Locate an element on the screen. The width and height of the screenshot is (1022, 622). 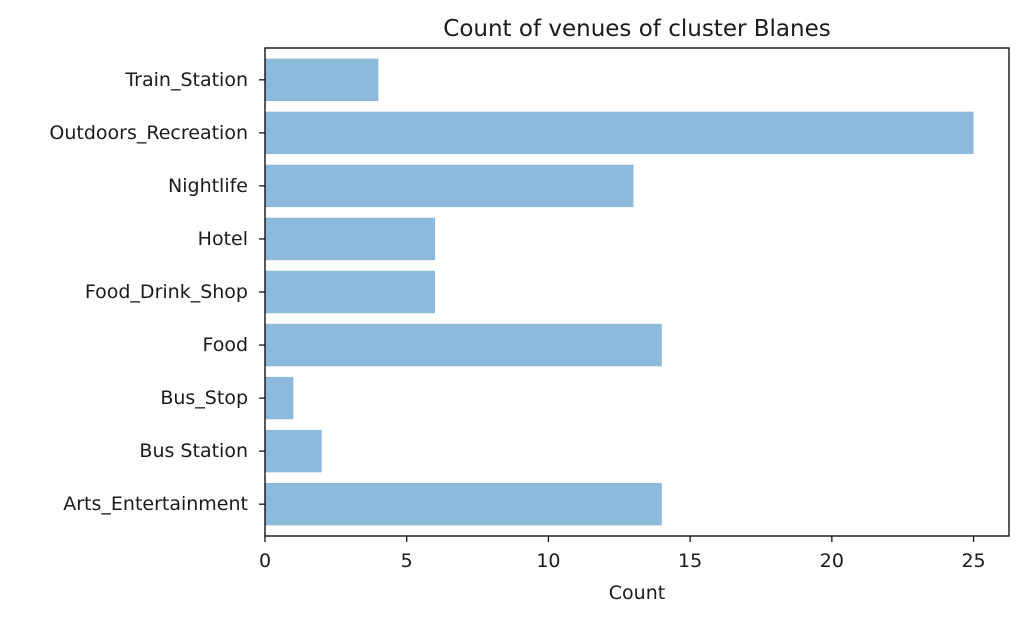
y-tick-label: Bus_Stop is located at coordinates (204, 398).